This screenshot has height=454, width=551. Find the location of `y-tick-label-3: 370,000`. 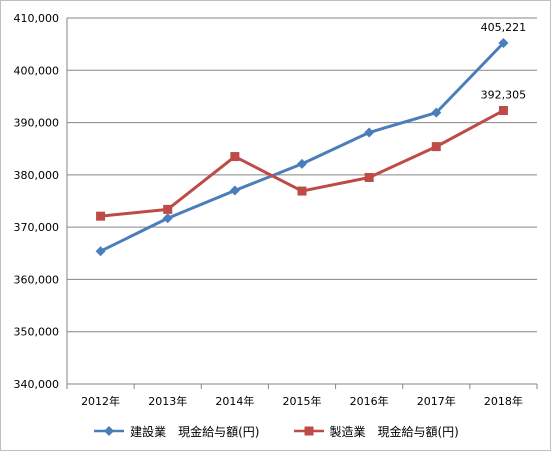

y-tick-label-3: 370,000 is located at coordinates (37, 227).